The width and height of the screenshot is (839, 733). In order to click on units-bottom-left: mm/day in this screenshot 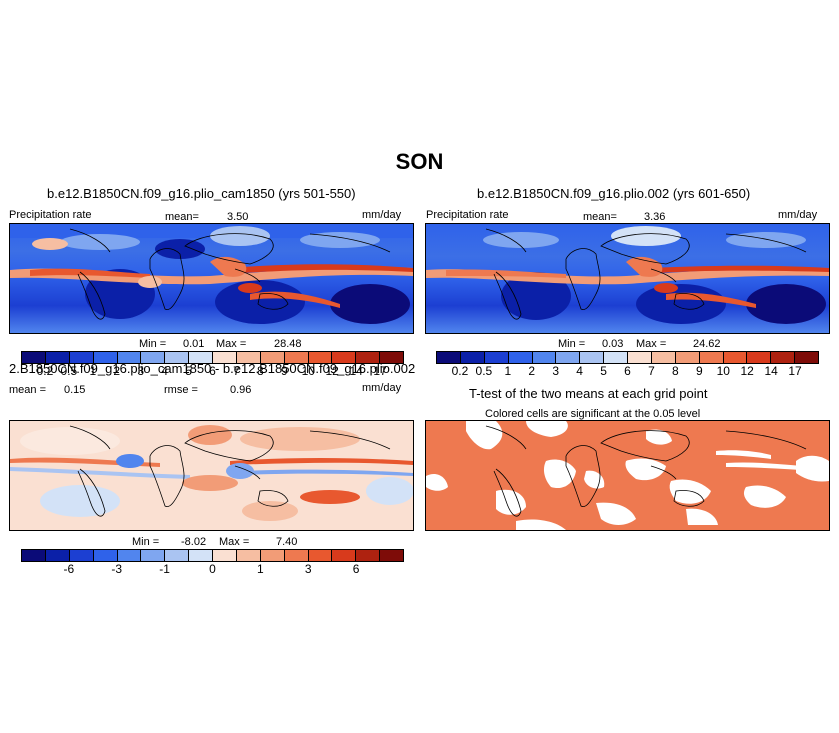, I will do `click(382, 388)`.